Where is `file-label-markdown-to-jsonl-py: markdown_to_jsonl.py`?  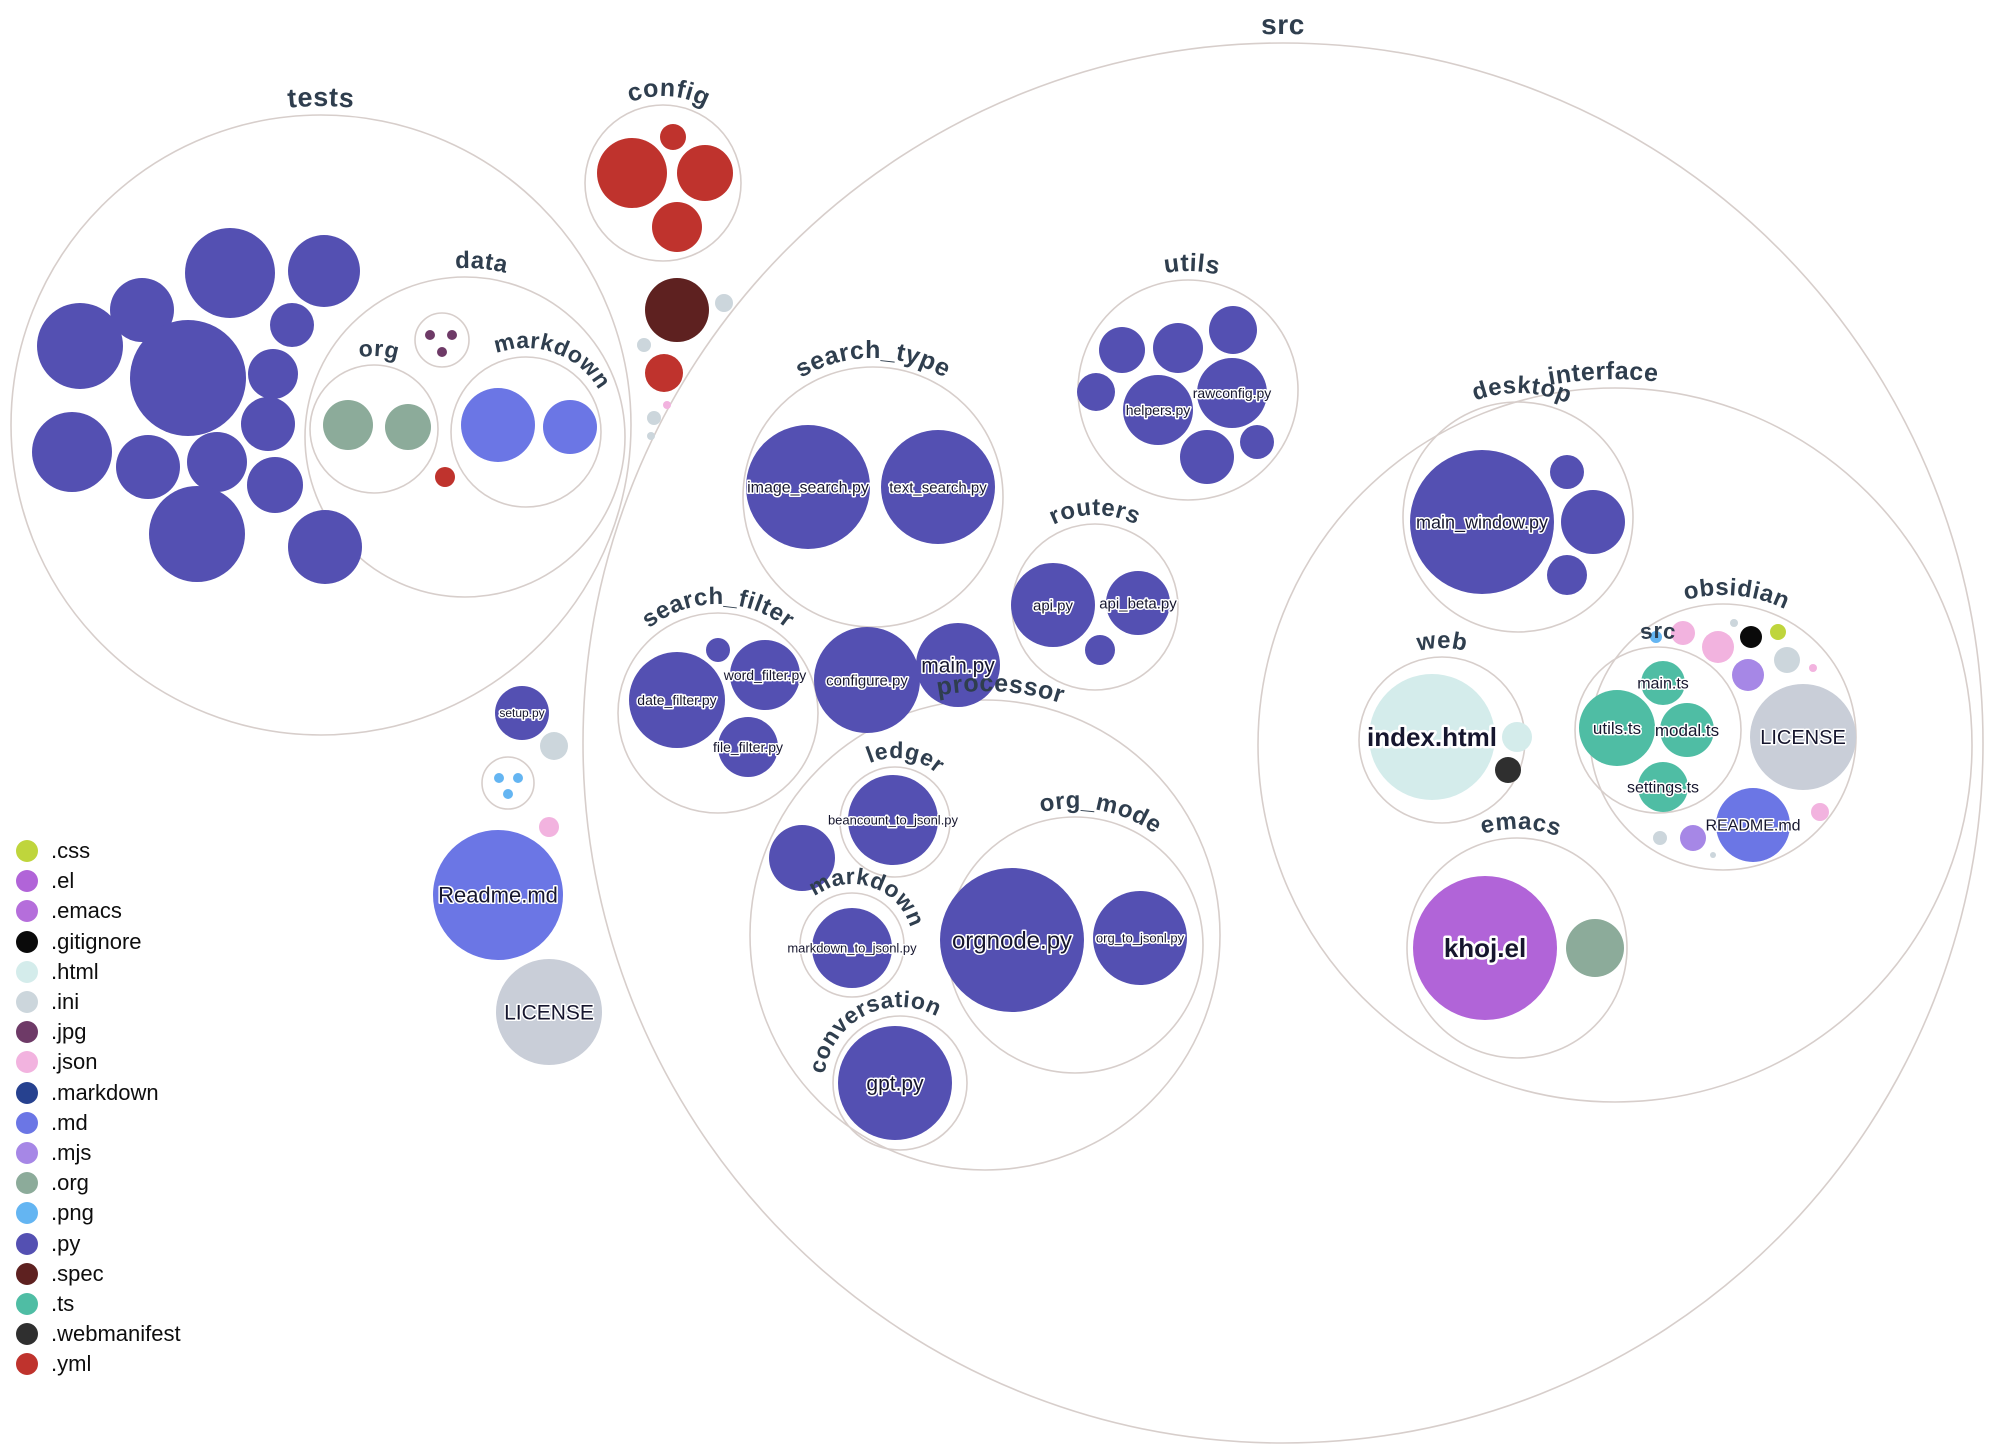
file-label-markdown-to-jsonl-py: markdown_to_jsonl.py is located at coordinates (852, 948).